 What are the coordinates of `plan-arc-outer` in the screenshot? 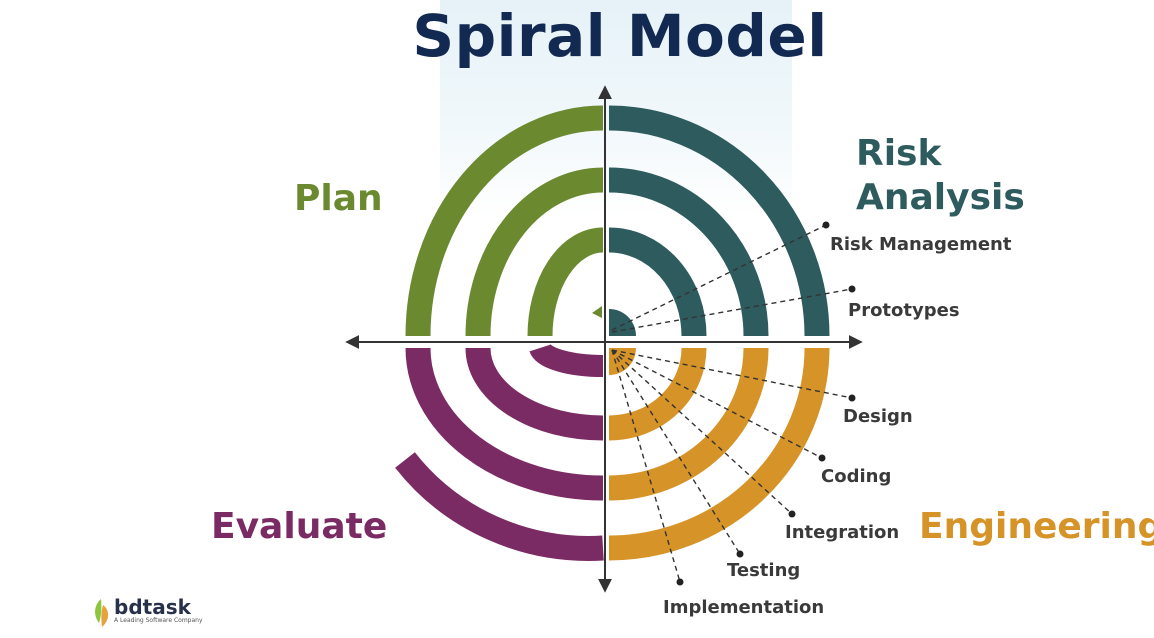 It's located at (504, 221).